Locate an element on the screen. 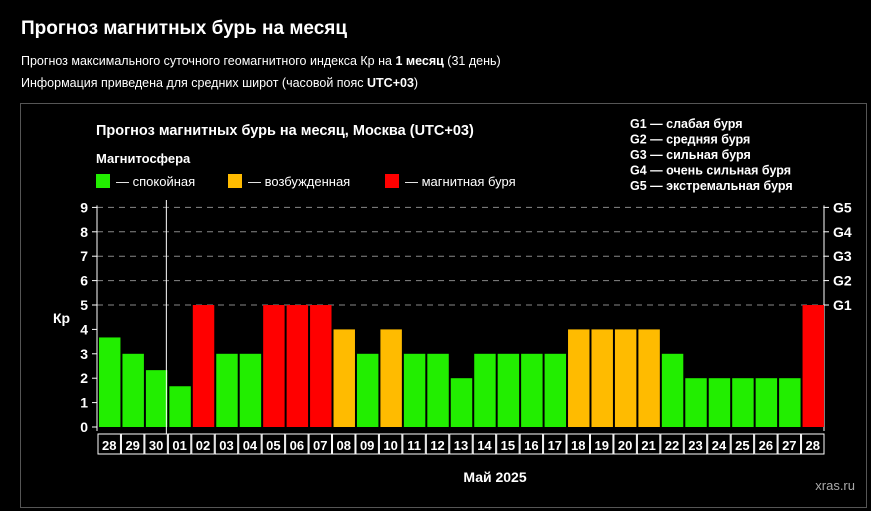  right-tick-label-g2: G2 is located at coordinates (842, 281).